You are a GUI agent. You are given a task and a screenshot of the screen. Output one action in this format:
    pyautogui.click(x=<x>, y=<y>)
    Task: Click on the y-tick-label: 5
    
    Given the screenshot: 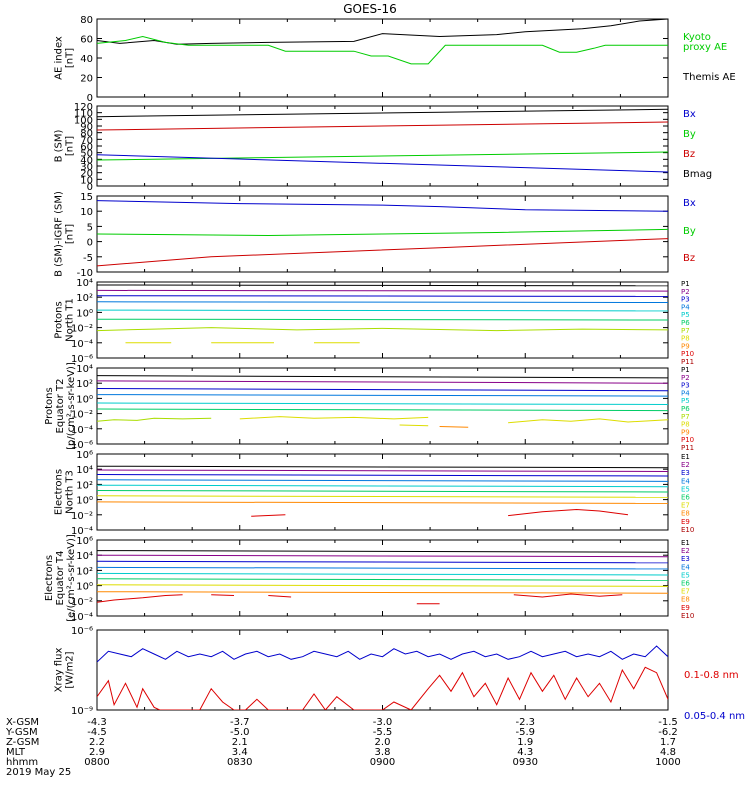 What is the action you would take?
    pyautogui.click(x=90, y=227)
    